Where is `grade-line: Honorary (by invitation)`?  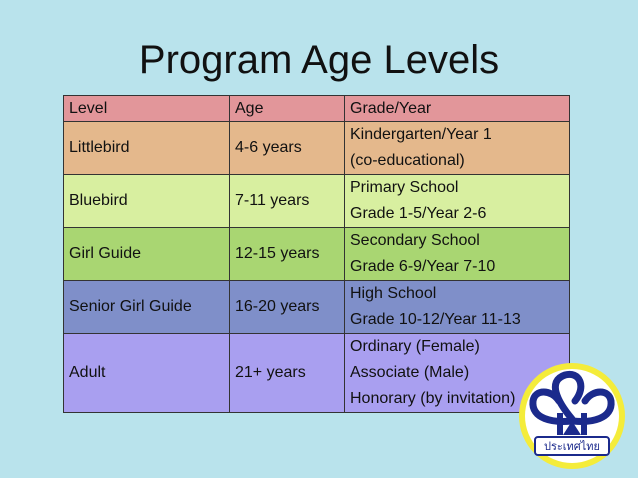
grade-line: Honorary (by invitation) is located at coordinates (433, 398).